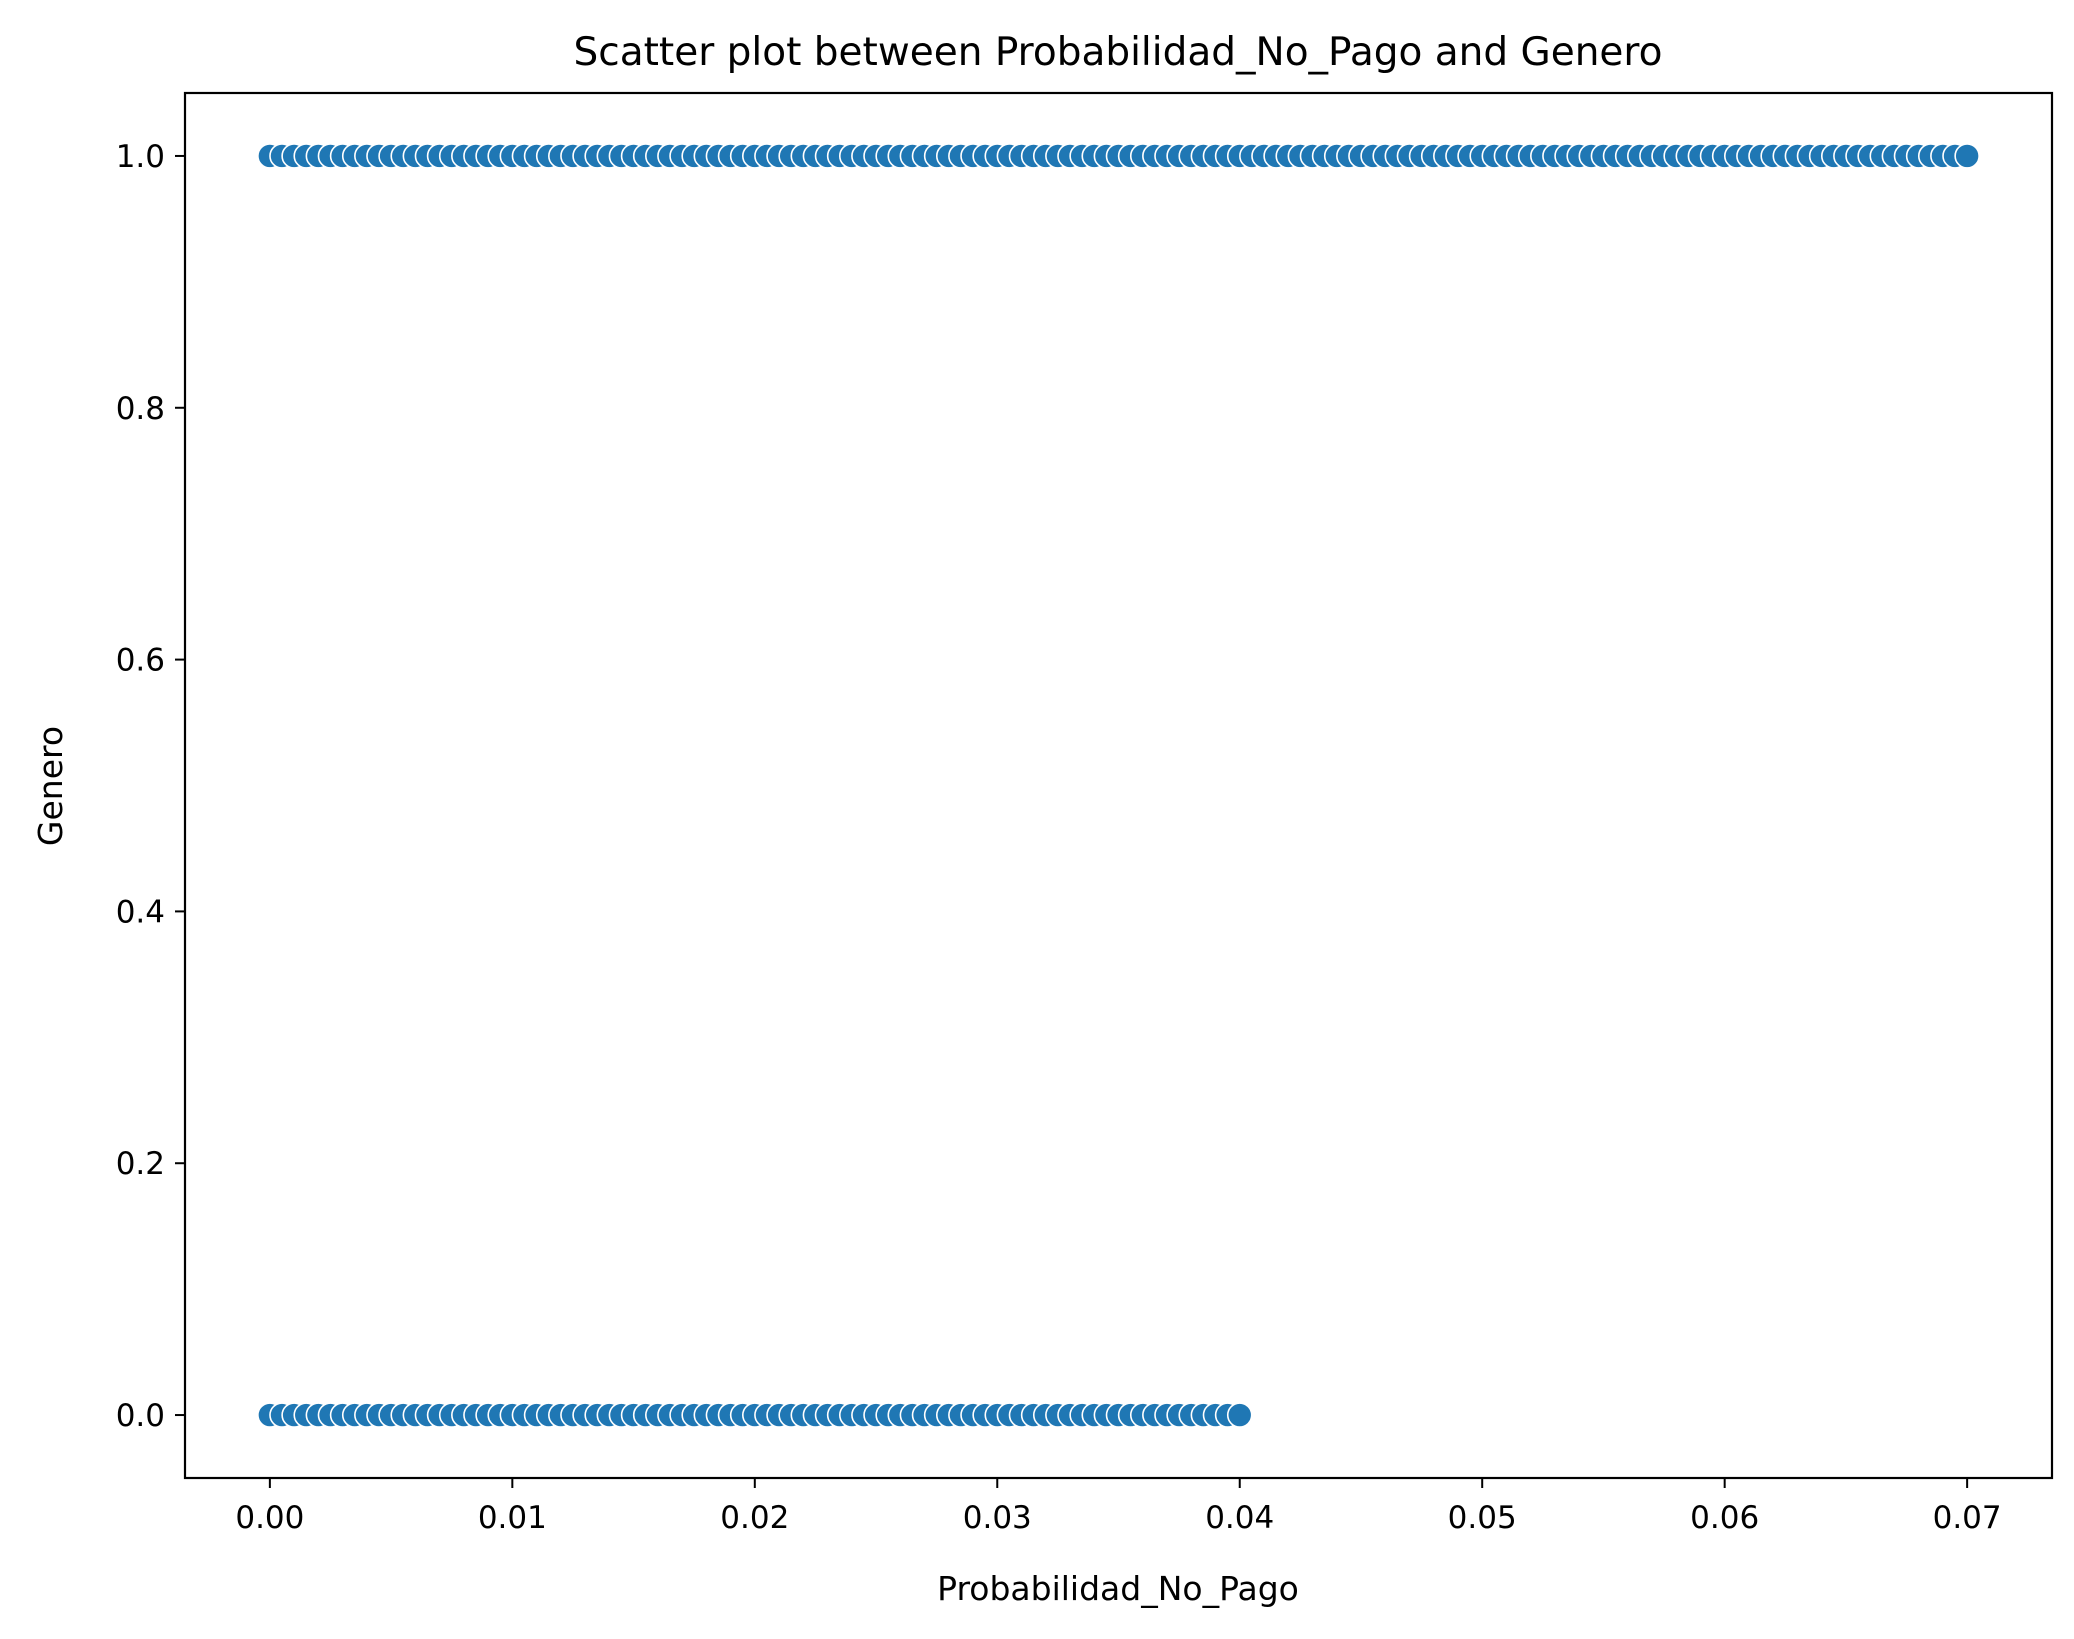 Image resolution: width=2074 pixels, height=1639 pixels. What do you see at coordinates (150, 786) in the screenshot?
I see `y-axis-ticks: 0.0 0.2 0.4 0.6 0.8 1.0` at bounding box center [150, 786].